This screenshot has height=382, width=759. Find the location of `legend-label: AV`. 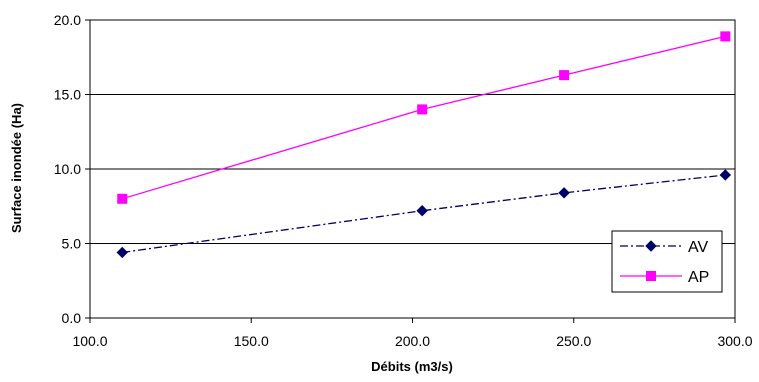

legend-label: AV is located at coordinates (698, 247).